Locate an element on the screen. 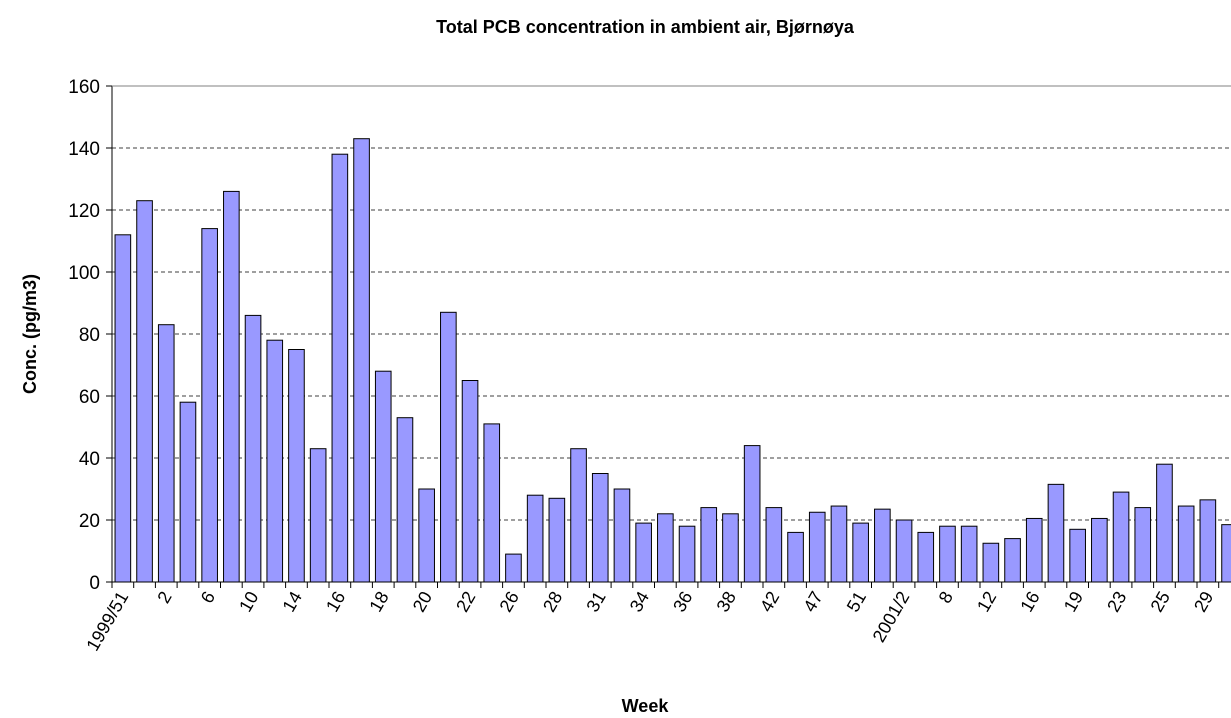 This screenshot has width=1231, height=718. y-tick-label: 140 is located at coordinates (84, 149).